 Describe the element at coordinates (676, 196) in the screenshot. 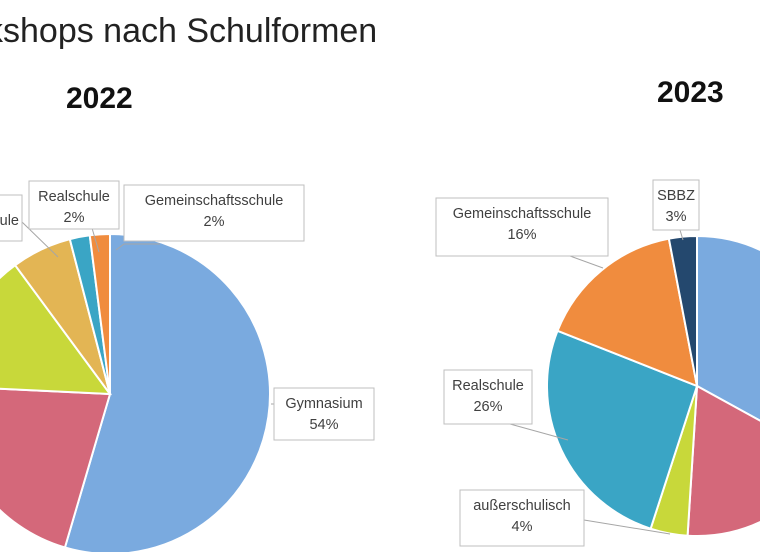

I see `data-label-category: SBBZ` at that location.